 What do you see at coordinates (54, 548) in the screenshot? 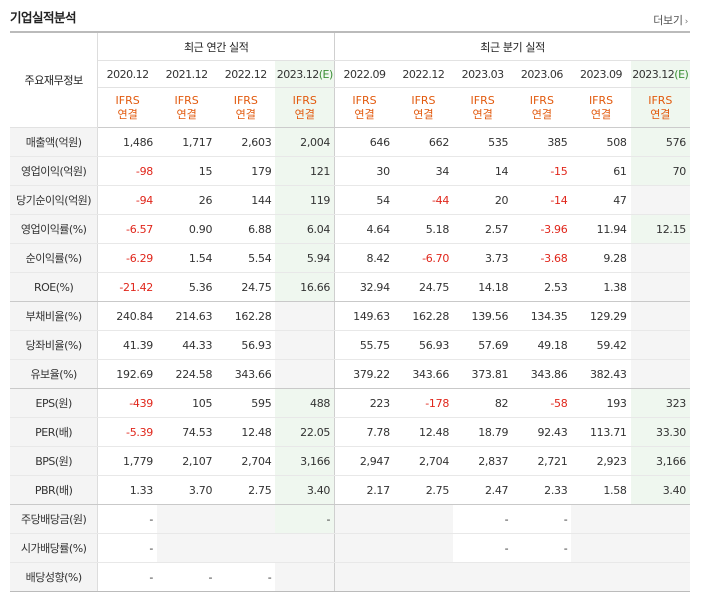
I see `row-label: 시가배당률(%)` at bounding box center [54, 548].